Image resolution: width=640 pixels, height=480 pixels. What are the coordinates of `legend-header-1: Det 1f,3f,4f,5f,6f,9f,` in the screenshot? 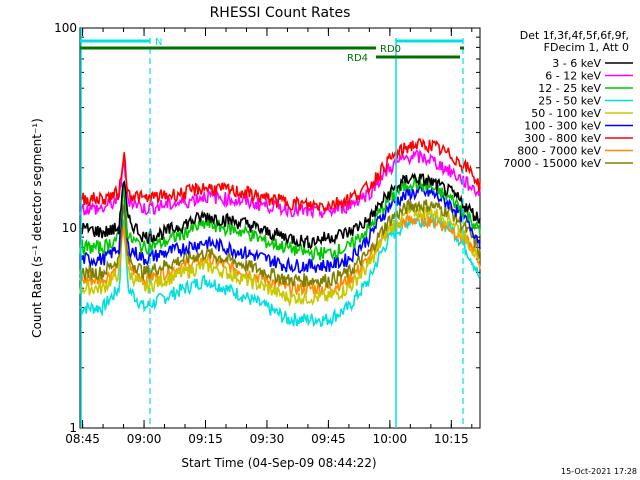 It's located at (574, 35).